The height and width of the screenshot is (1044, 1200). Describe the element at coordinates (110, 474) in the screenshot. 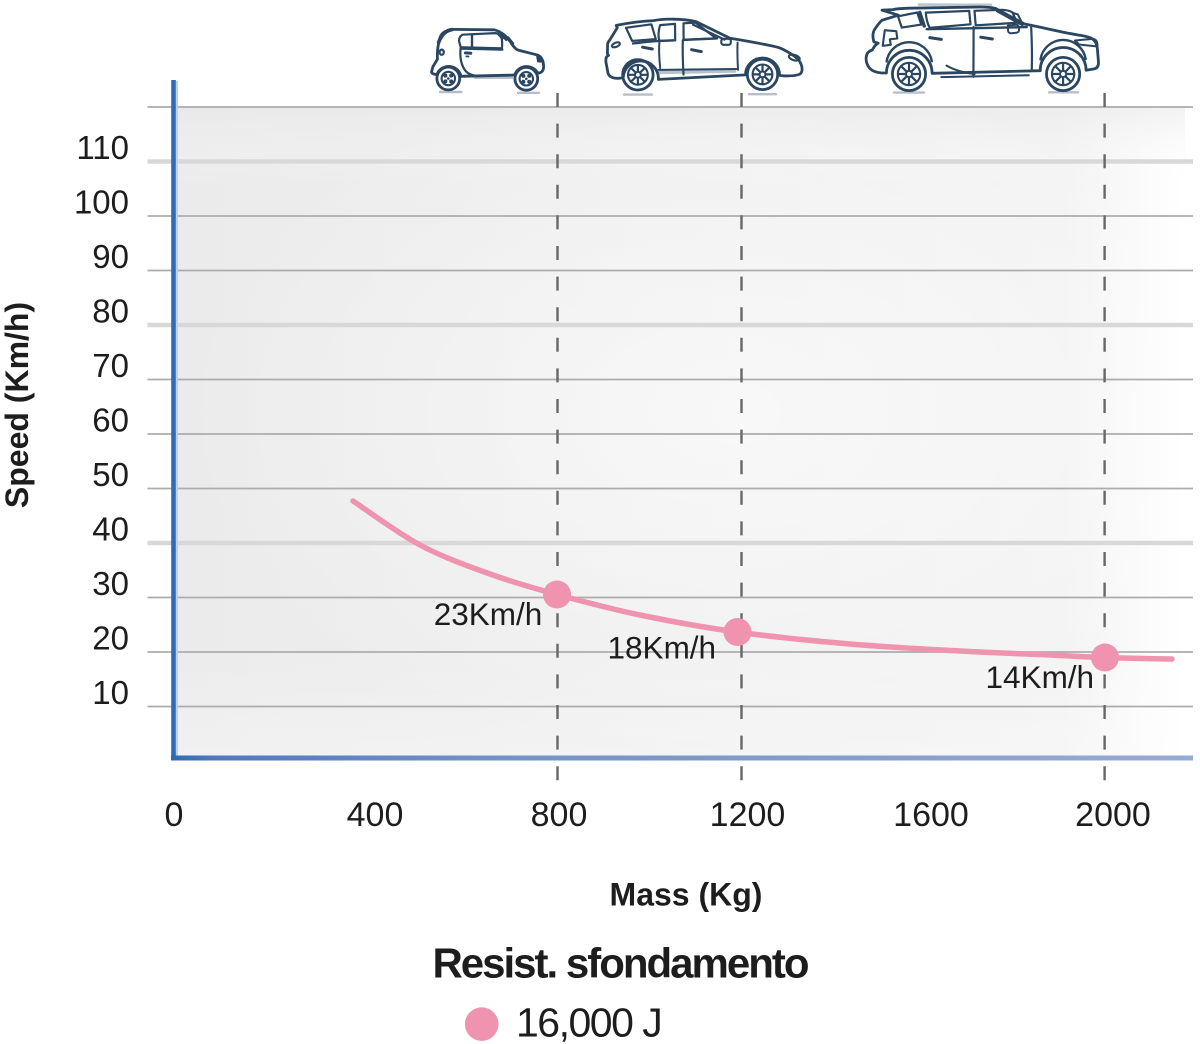

I see `svg-text: 50` at that location.